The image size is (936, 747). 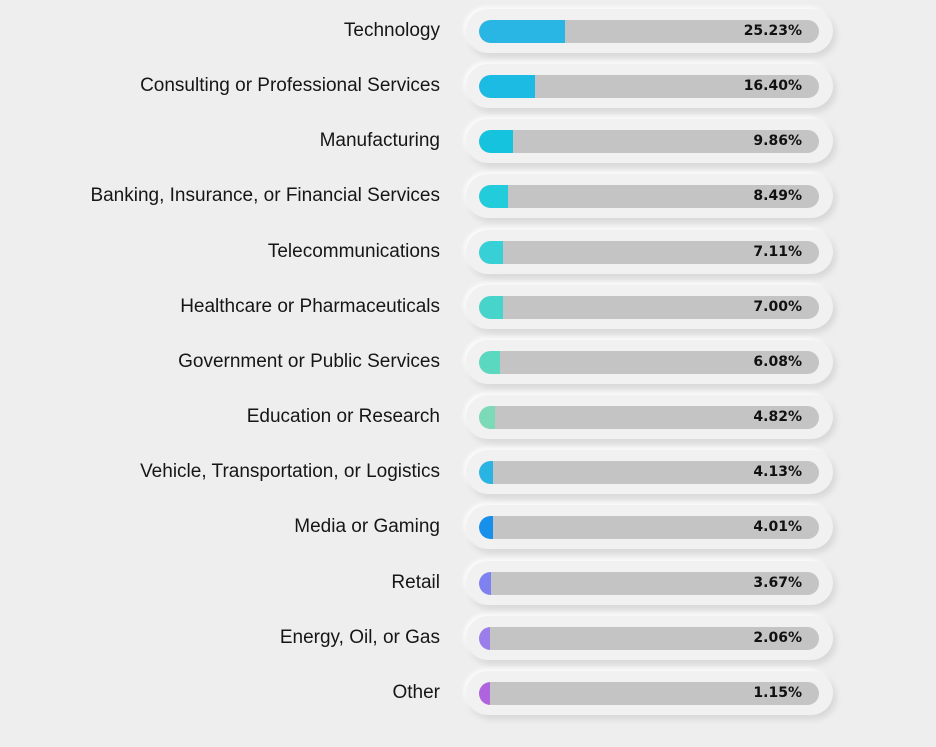 I want to click on value-label: 8.49%, so click(x=777, y=196).